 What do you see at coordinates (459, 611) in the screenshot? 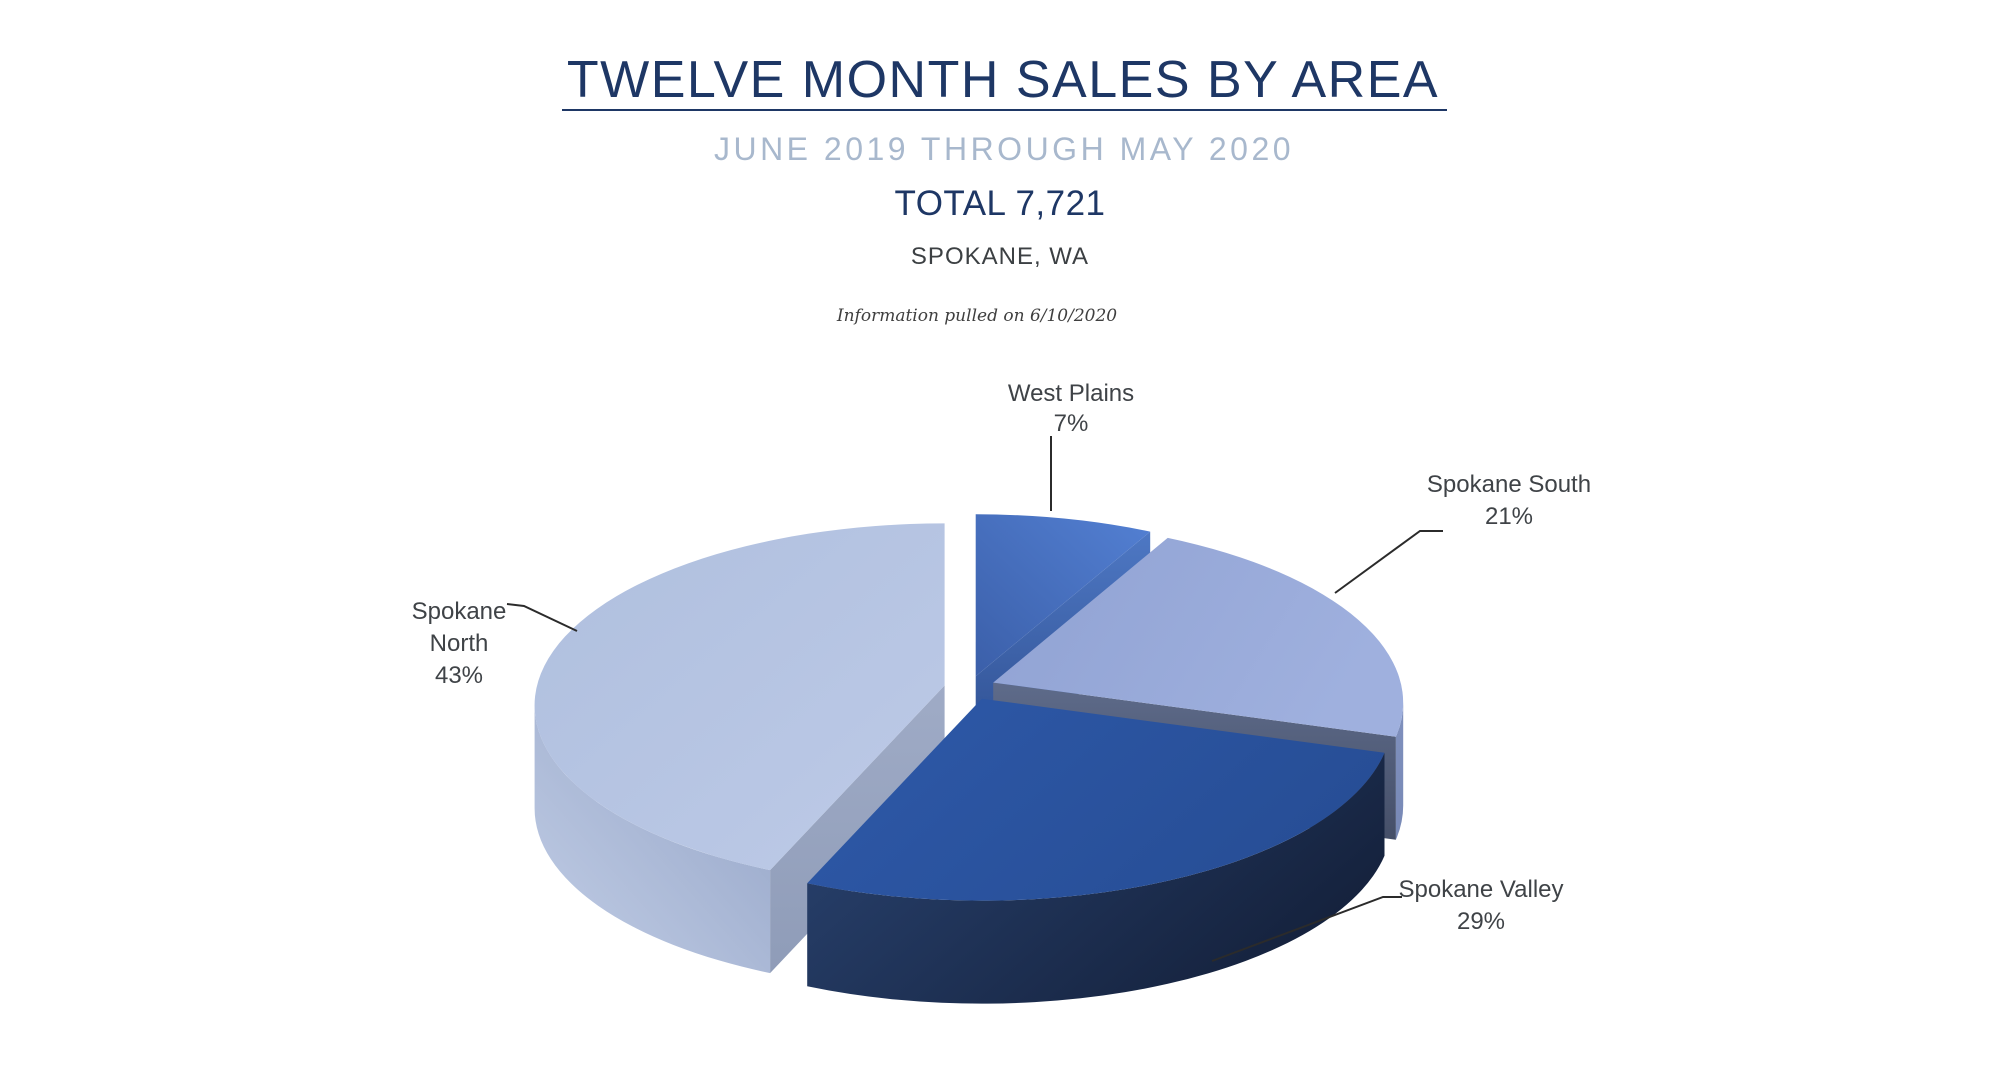
I see `slice-name-label: Spokane` at bounding box center [459, 611].